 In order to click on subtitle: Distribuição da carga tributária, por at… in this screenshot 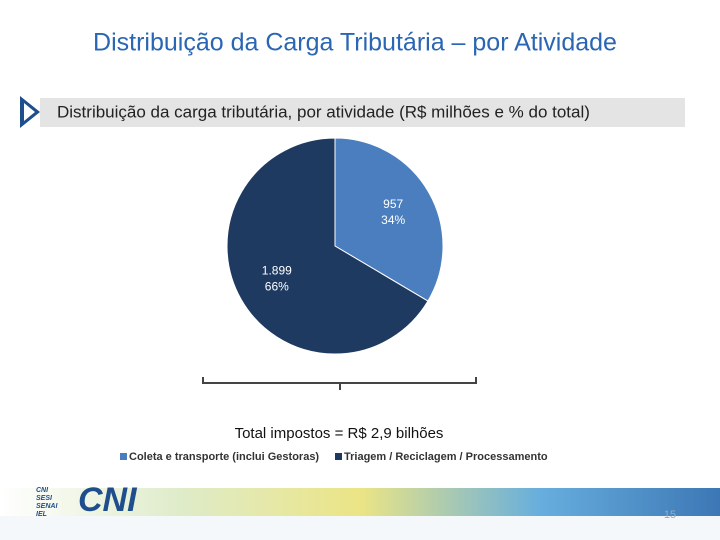, I will do `click(323, 111)`.